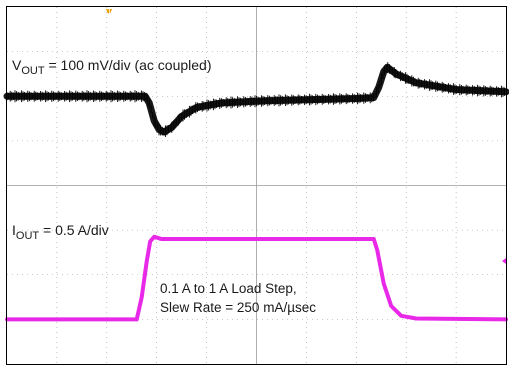 The image size is (509, 366). What do you see at coordinates (238, 307) in the screenshot?
I see `load-step-annotation-line2: Slew Rate = 250 mA/µsec` at bounding box center [238, 307].